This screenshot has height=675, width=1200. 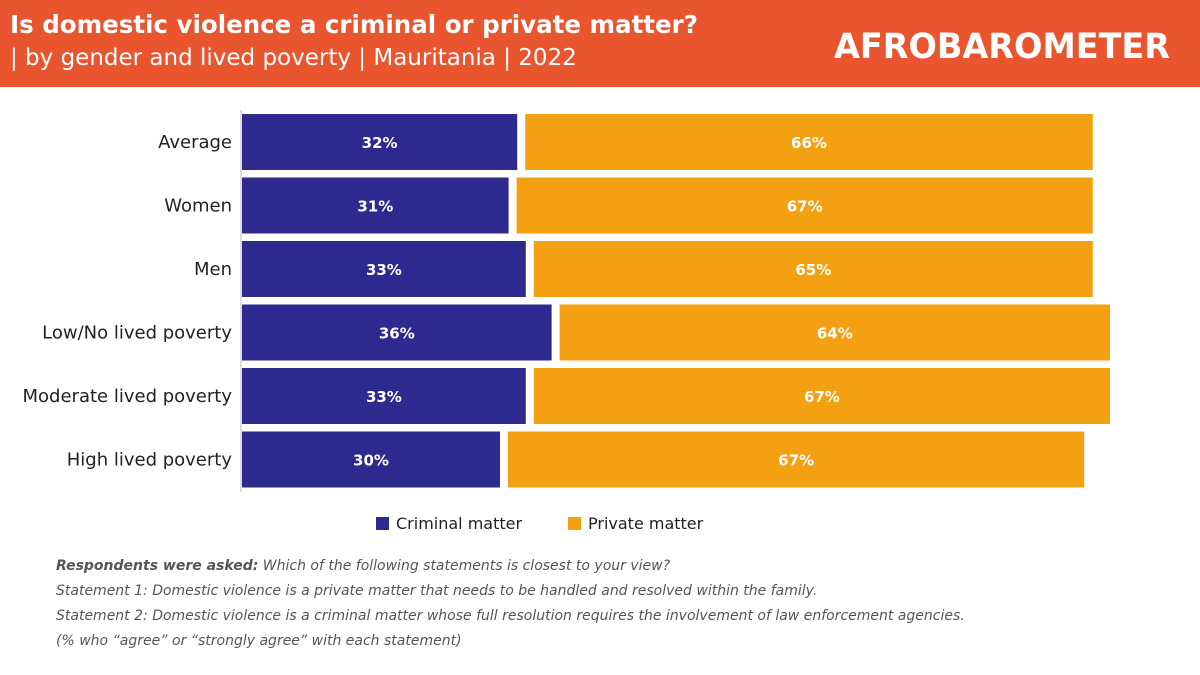 I want to click on bar-criminal-matter-high-lived-poverty, so click(x=371, y=459).